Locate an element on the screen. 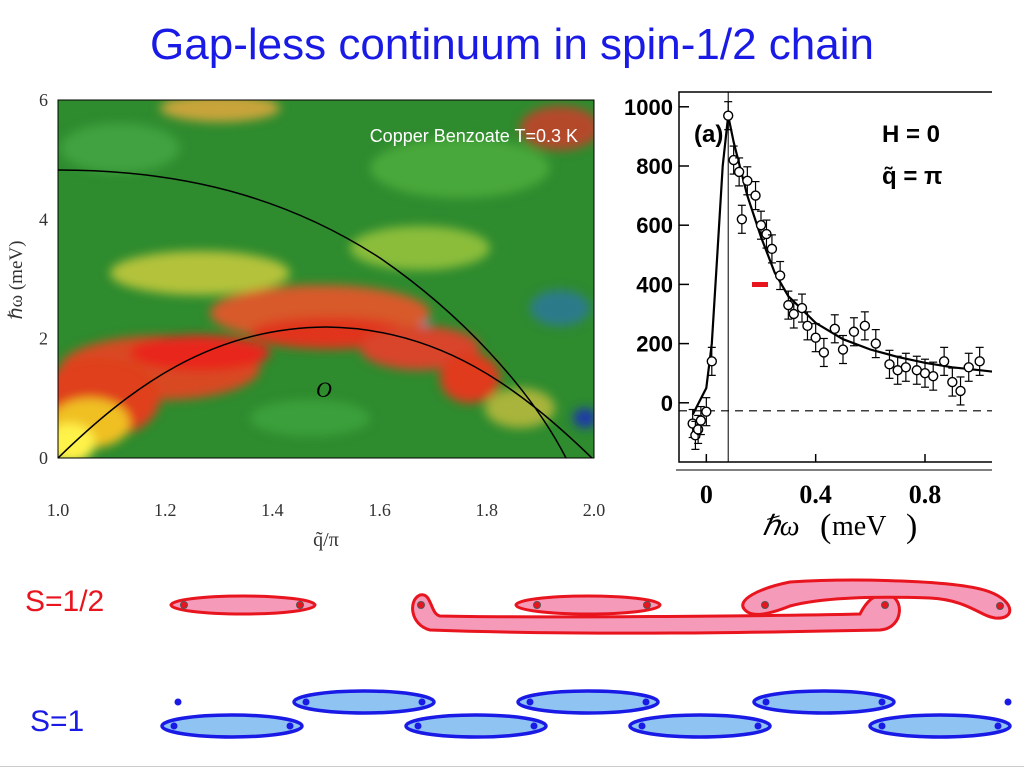 This screenshot has width=1024, height=768. x-tick-label: 0.8 is located at coordinates (925, 494).